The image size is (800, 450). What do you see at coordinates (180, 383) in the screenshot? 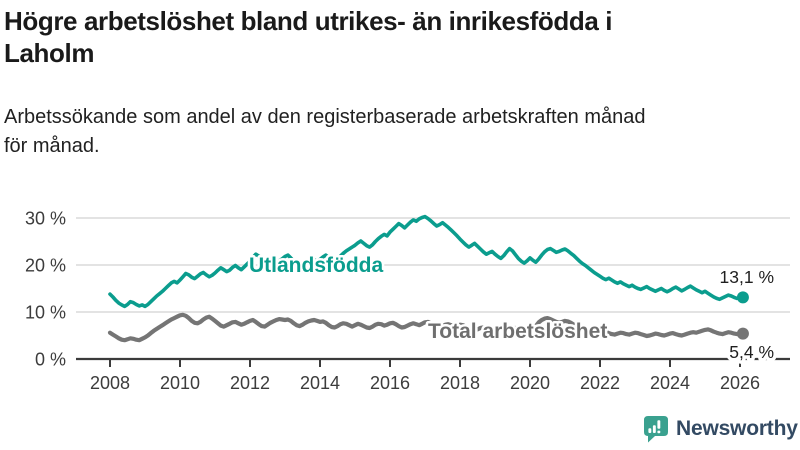
I see `x-tick-label: 2010` at bounding box center [180, 383].